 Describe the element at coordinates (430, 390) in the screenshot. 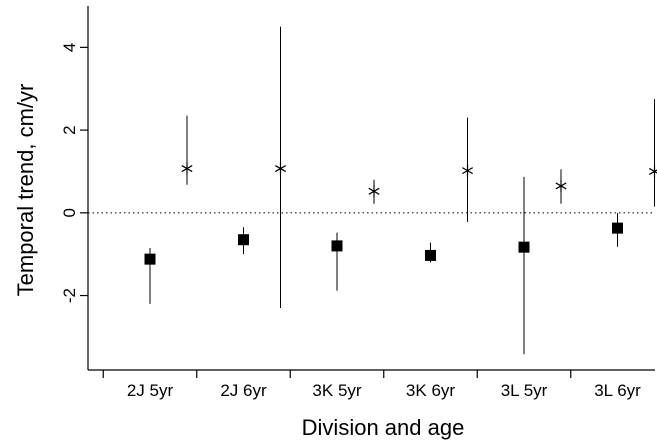

I see `x-tick-label: 3K 6yr` at that location.